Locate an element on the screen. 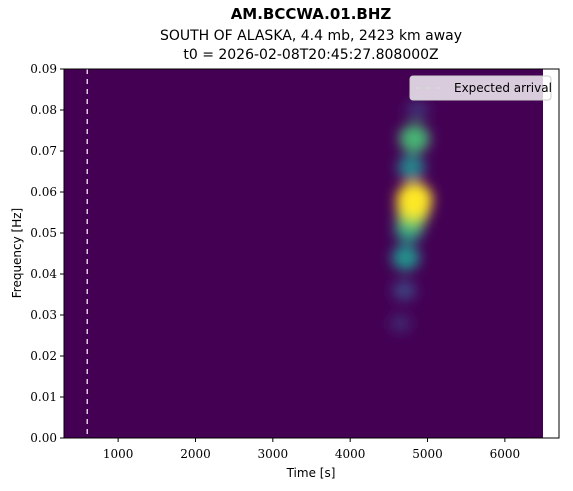 The width and height of the screenshot is (573, 491). y-tick-label: 0.04 is located at coordinates (43, 274).